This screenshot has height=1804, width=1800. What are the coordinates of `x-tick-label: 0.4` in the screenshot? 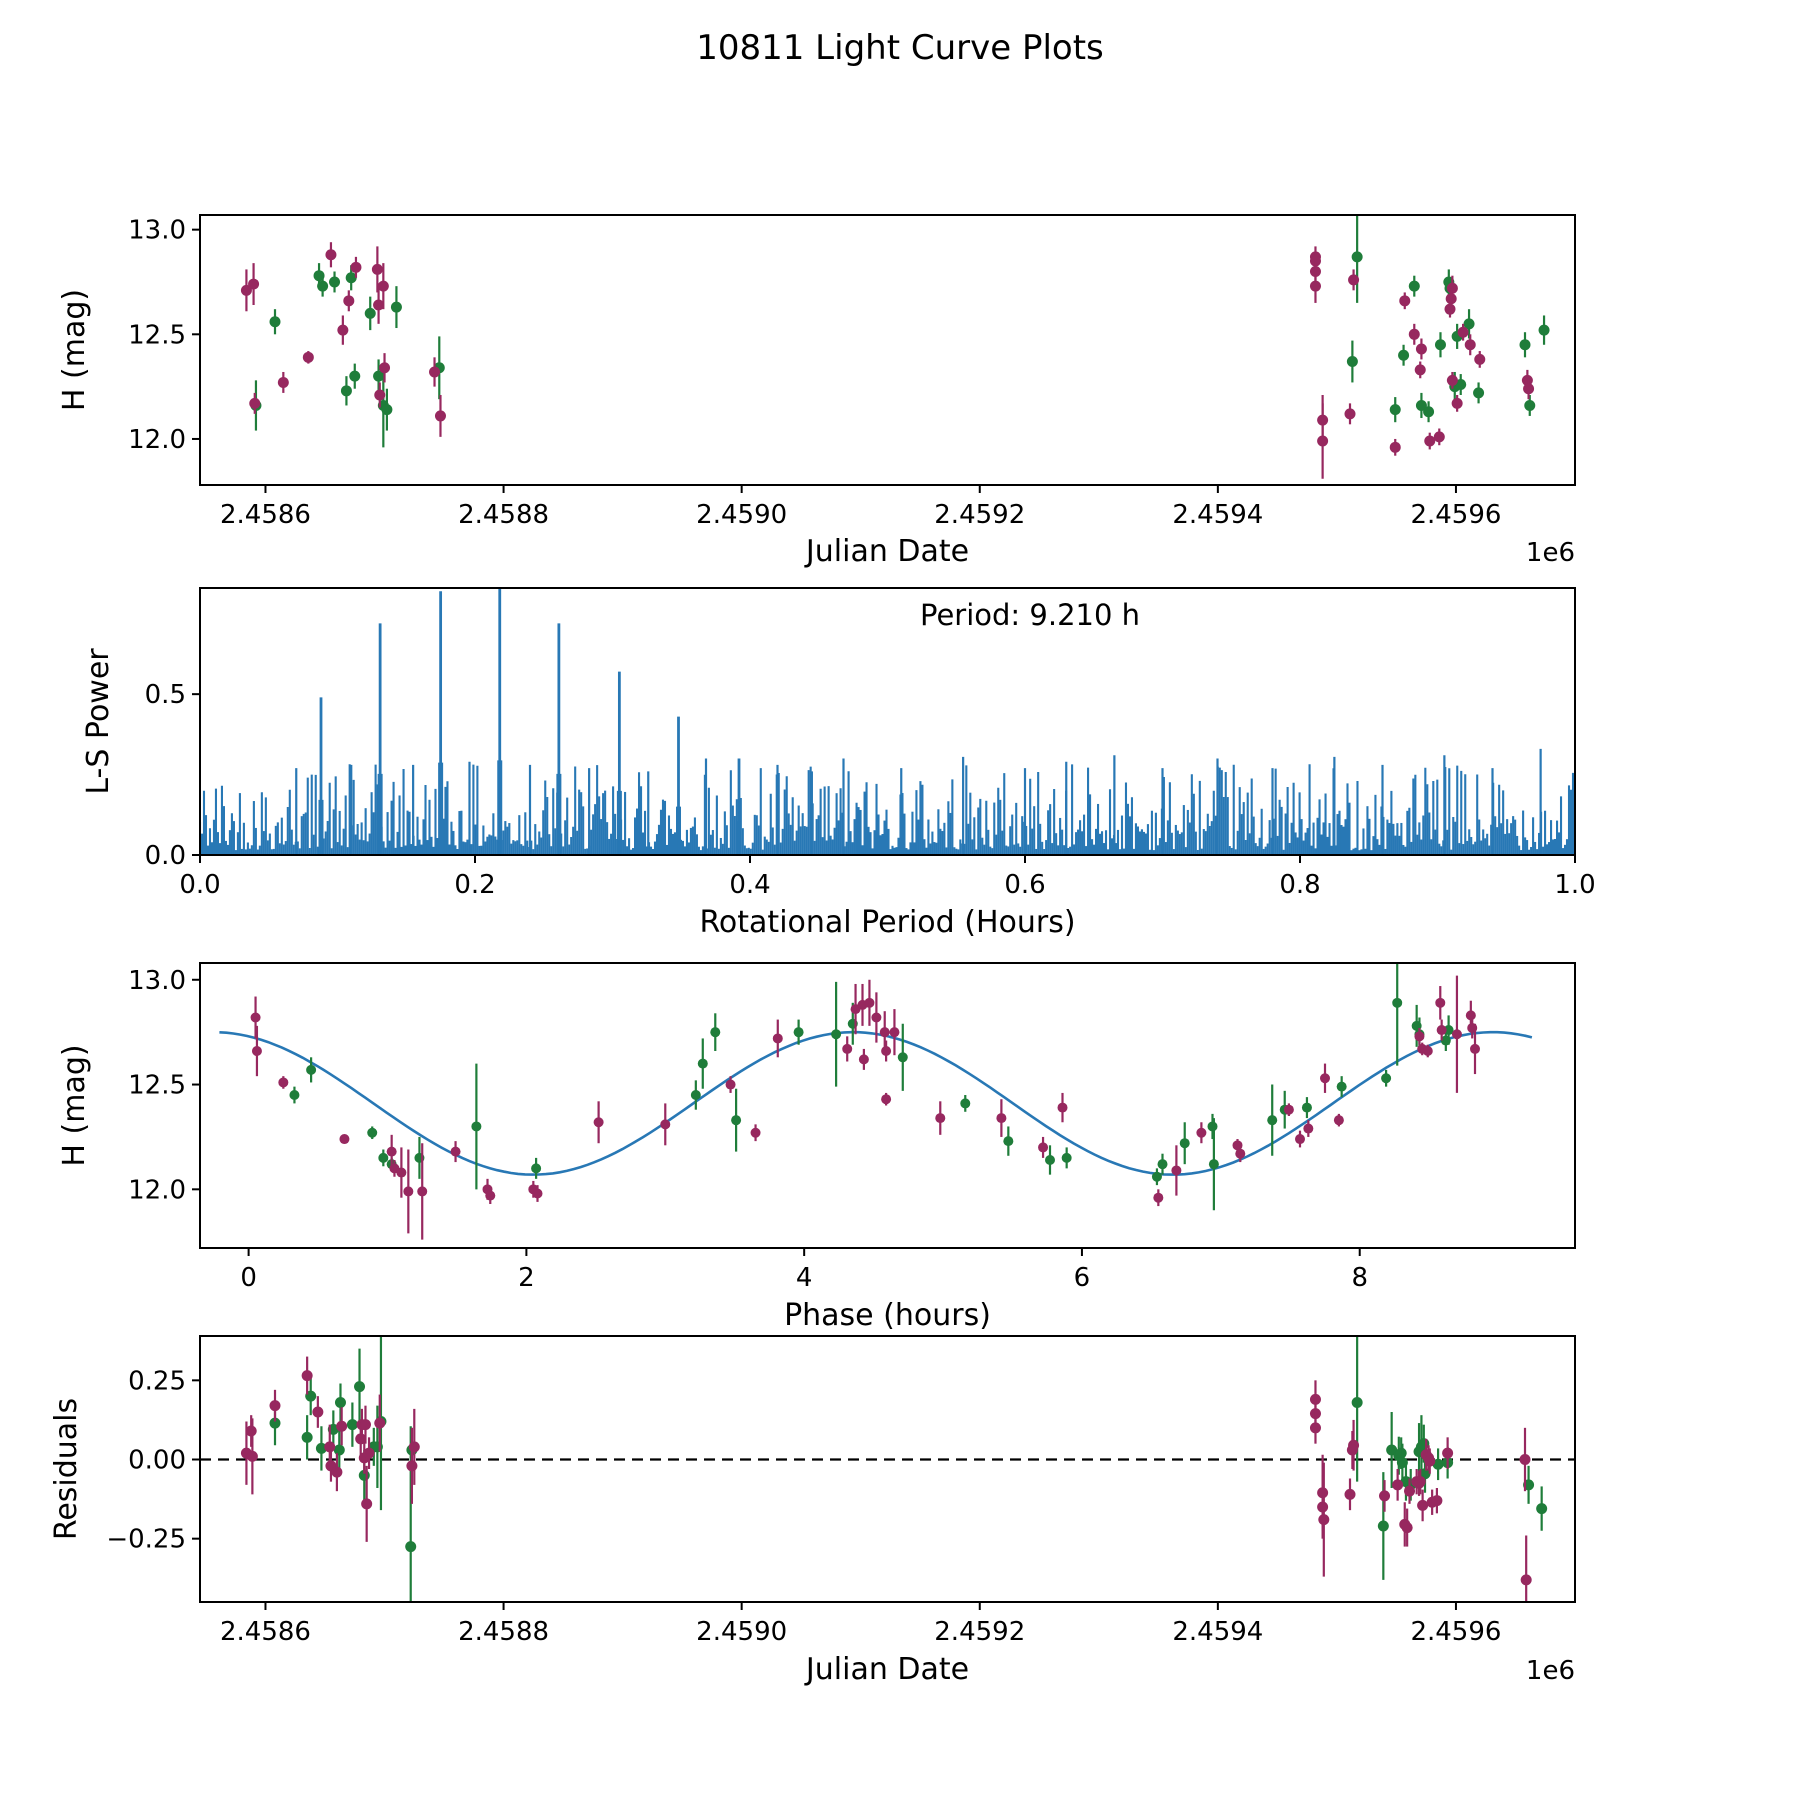 It's located at (749, 885).